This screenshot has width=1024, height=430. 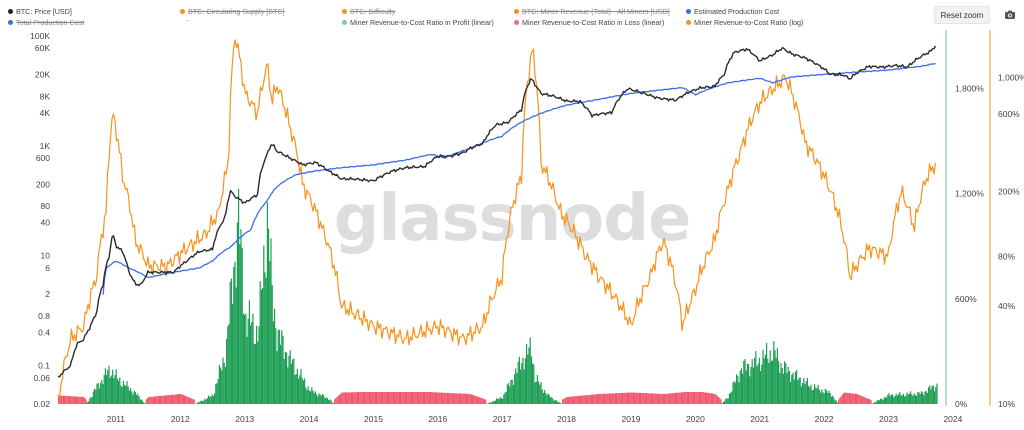 What do you see at coordinates (368, 11) in the screenshot?
I see `legend-item-difficulty: BTC: Difficulty` at bounding box center [368, 11].